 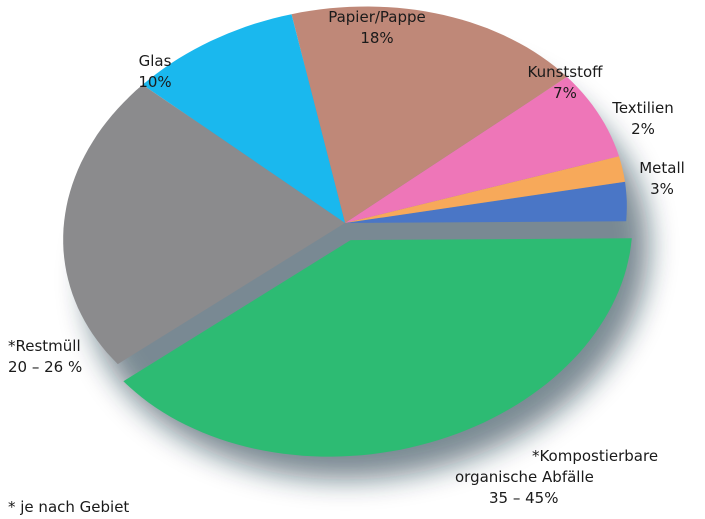 I want to click on label-kunststoff-name: Kunststoff, so click(x=565, y=72).